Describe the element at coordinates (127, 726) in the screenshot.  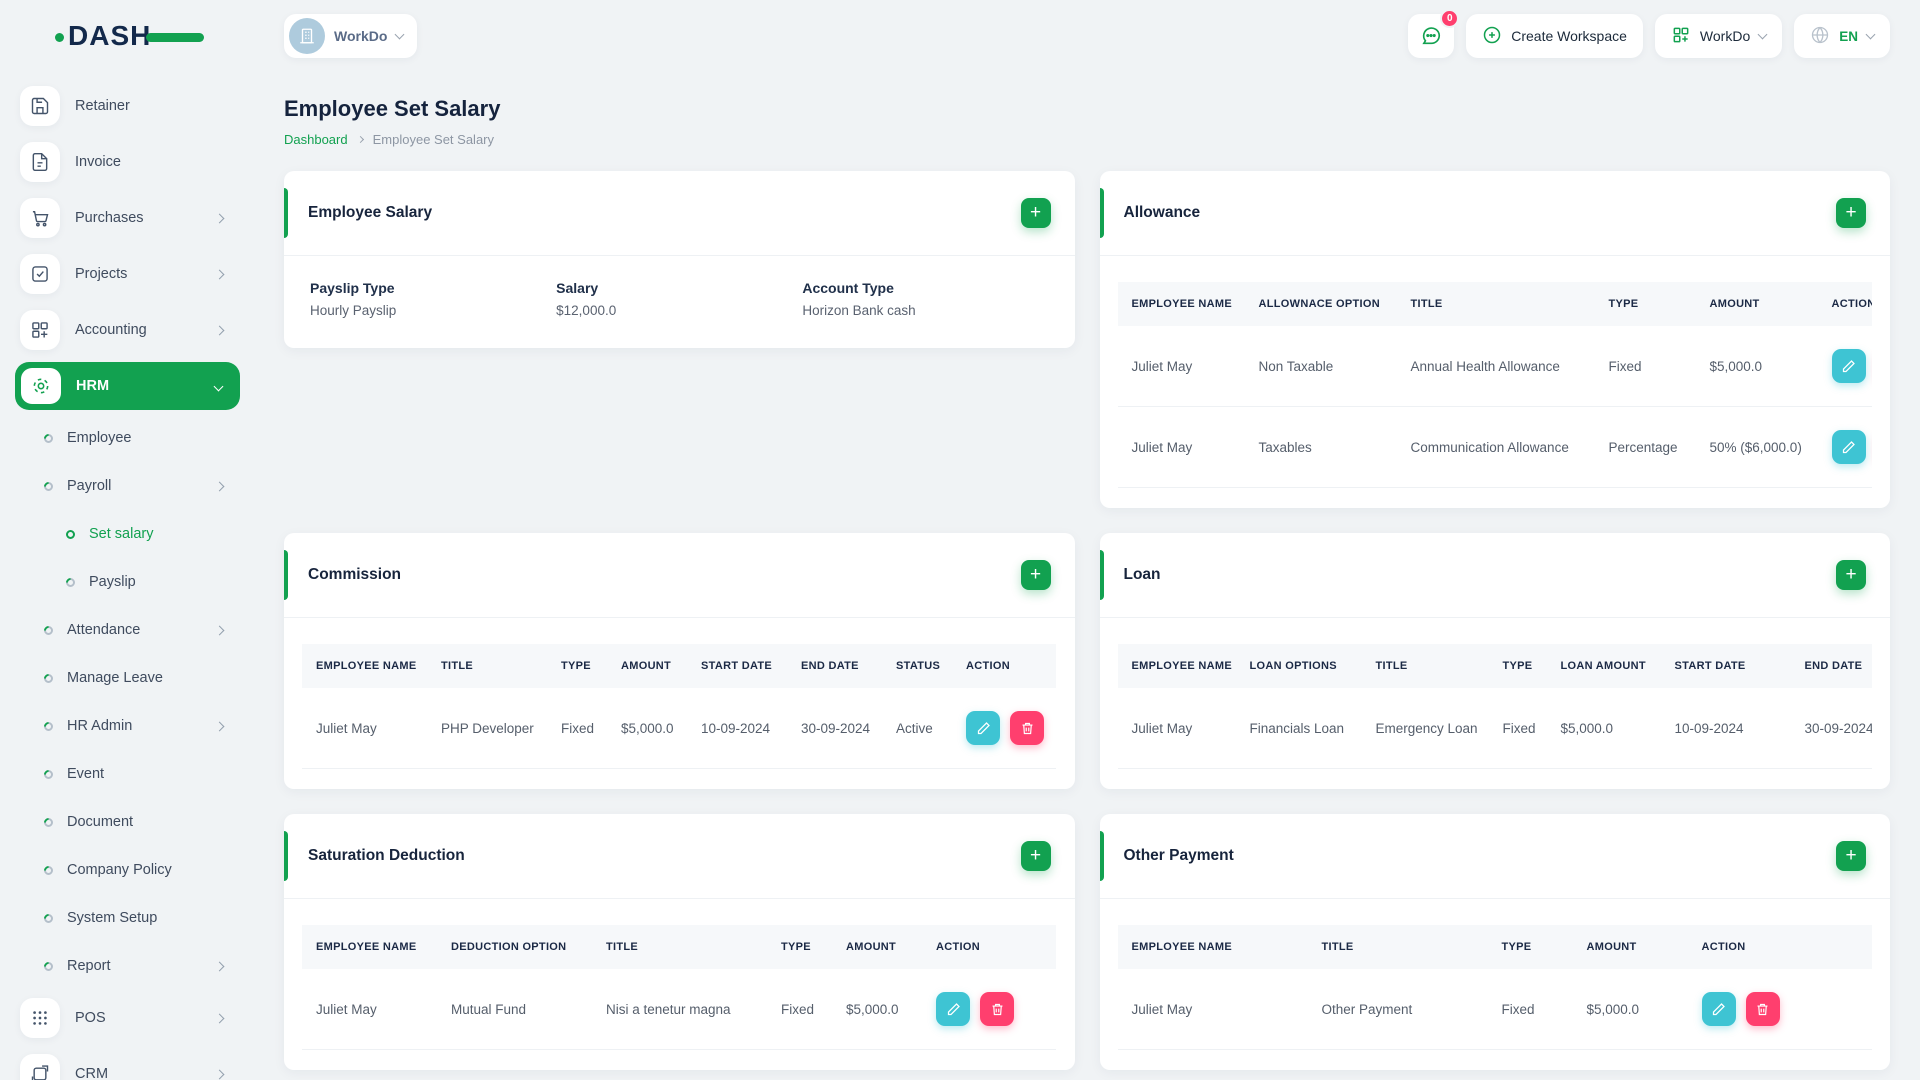
I see `sidebar-item-hr-admin: HR Admin` at that location.